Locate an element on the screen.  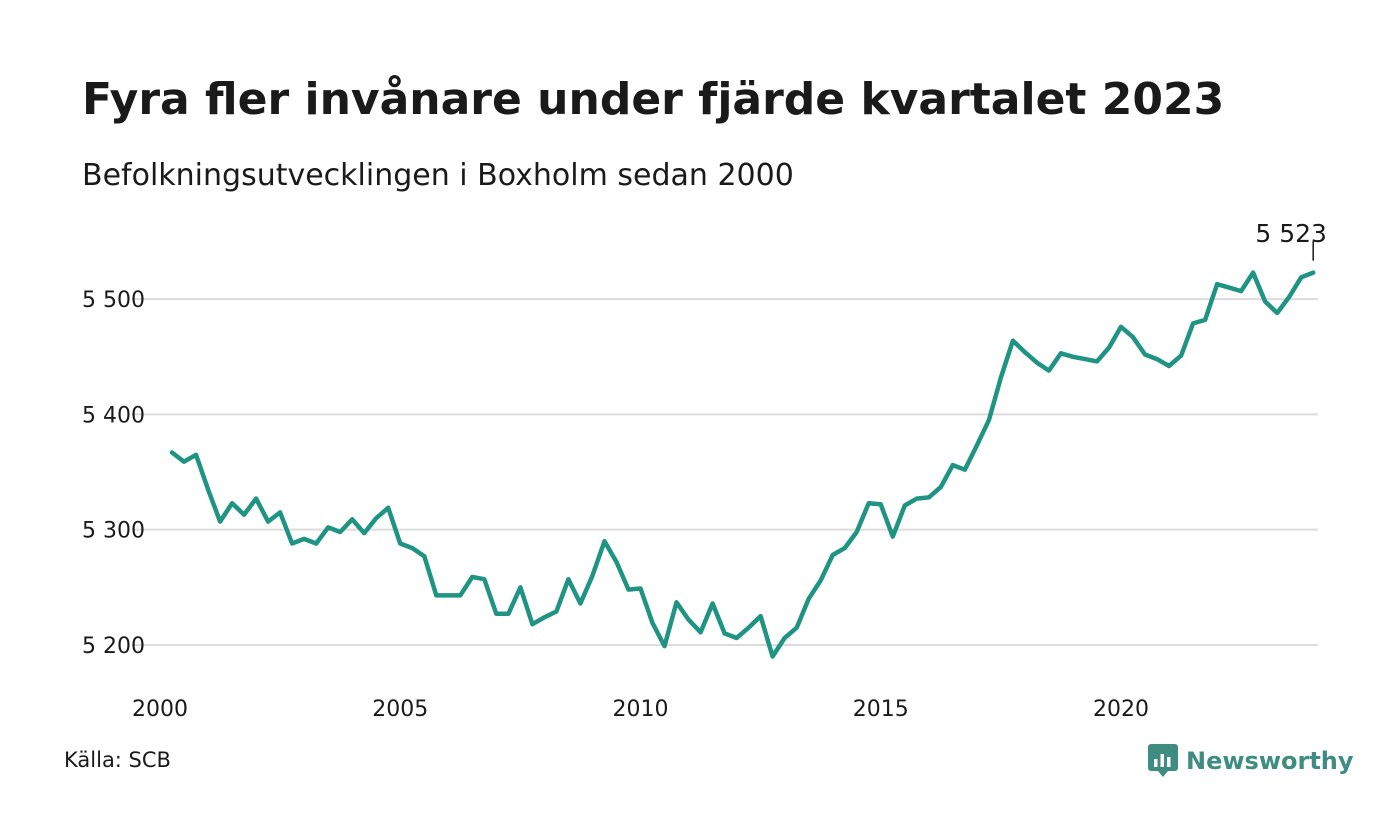
y-axis-labels: 5 200 5 300 5 400 5 500 is located at coordinates (113, 473).